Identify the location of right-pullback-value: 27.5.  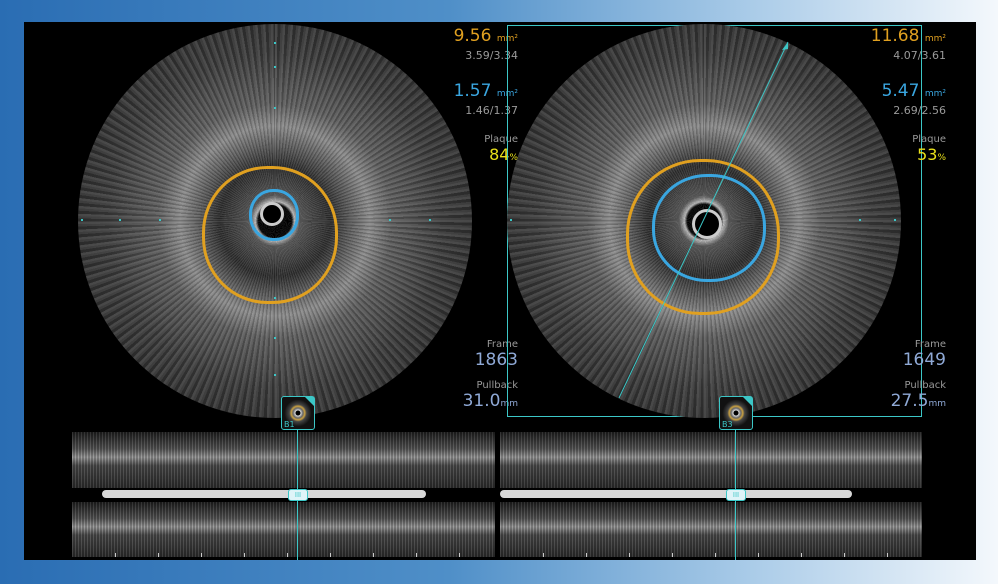
(909, 401).